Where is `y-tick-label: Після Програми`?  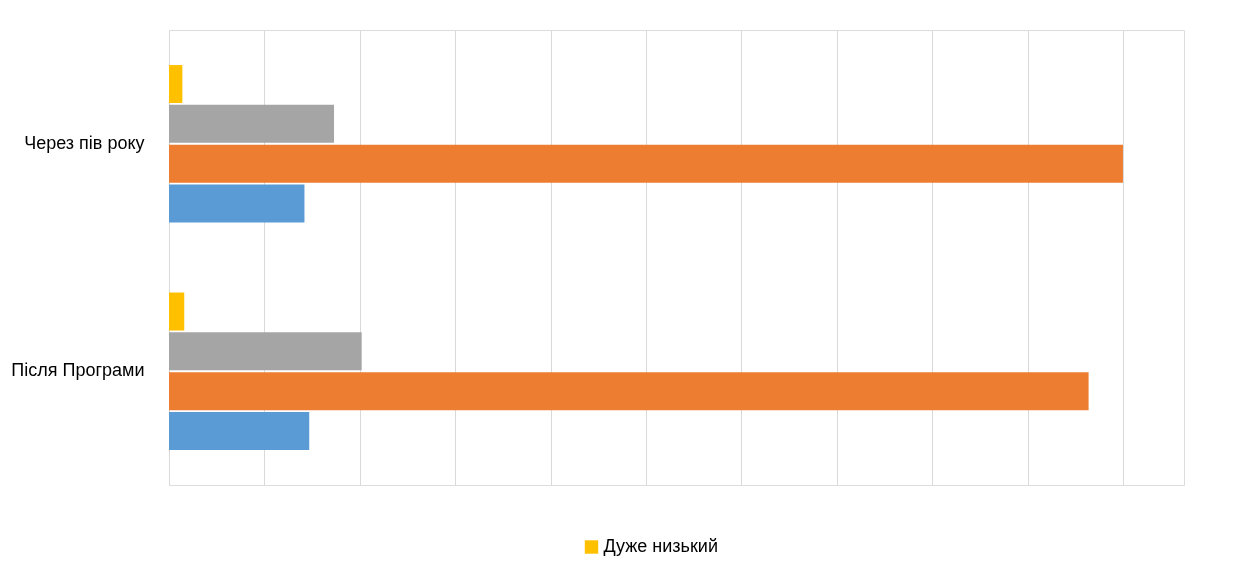
y-tick-label: Після Програми is located at coordinates (78, 370).